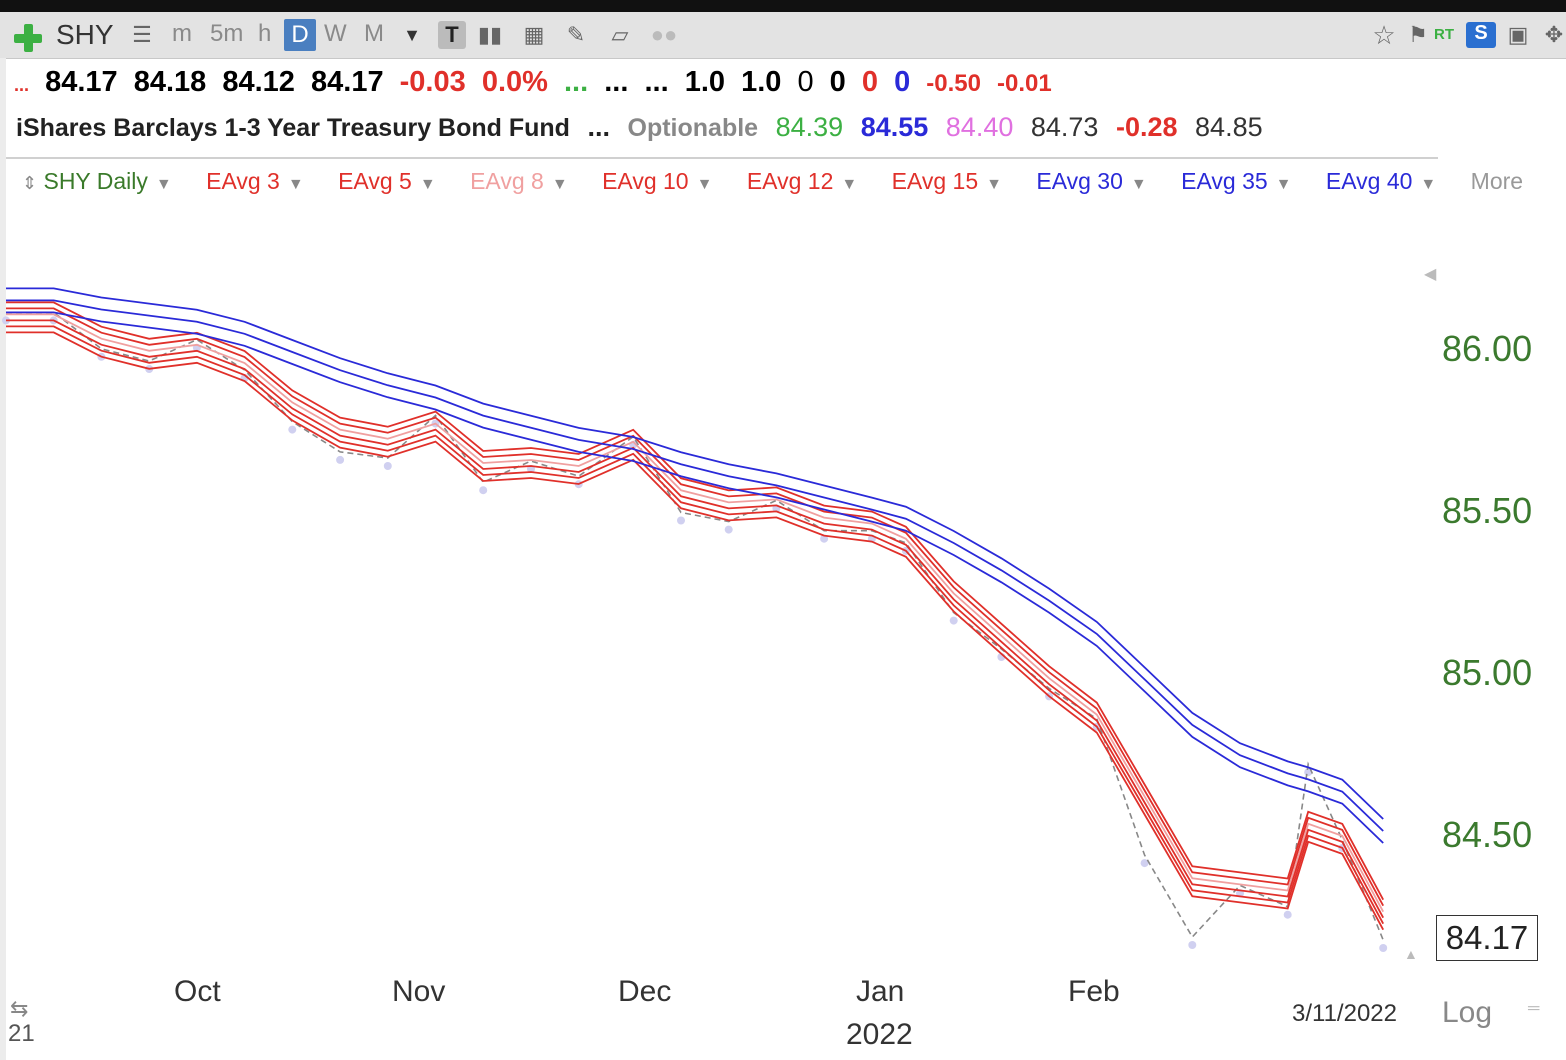 The width and height of the screenshot is (1566, 1060). Describe the element at coordinates (1554, 34) in the screenshot. I see `move-icon: ✥` at that location.